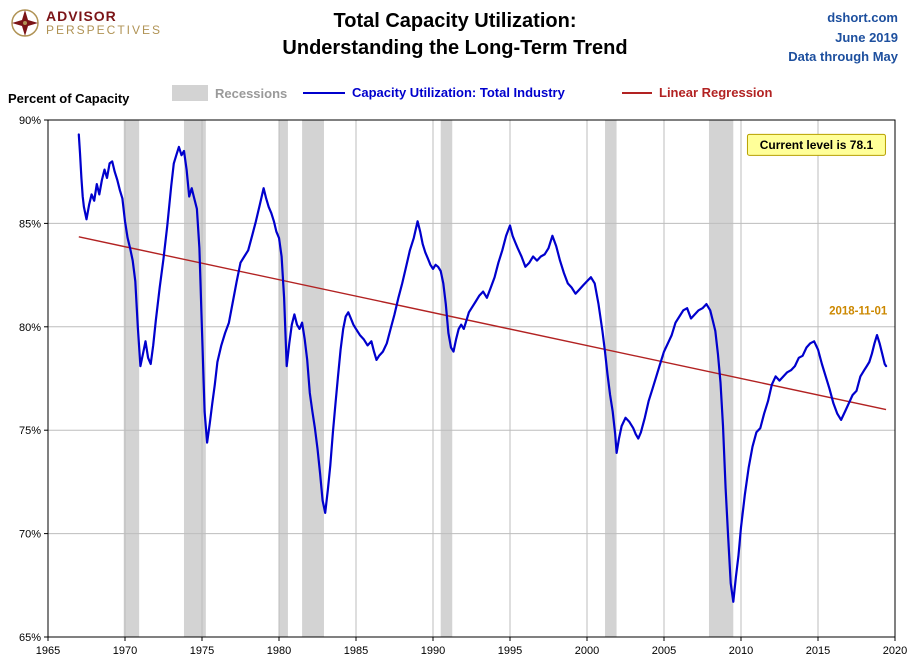 The height and width of the screenshot is (661, 910). Describe the element at coordinates (664, 651) in the screenshot. I see `x-tick-label: 2005` at that location.